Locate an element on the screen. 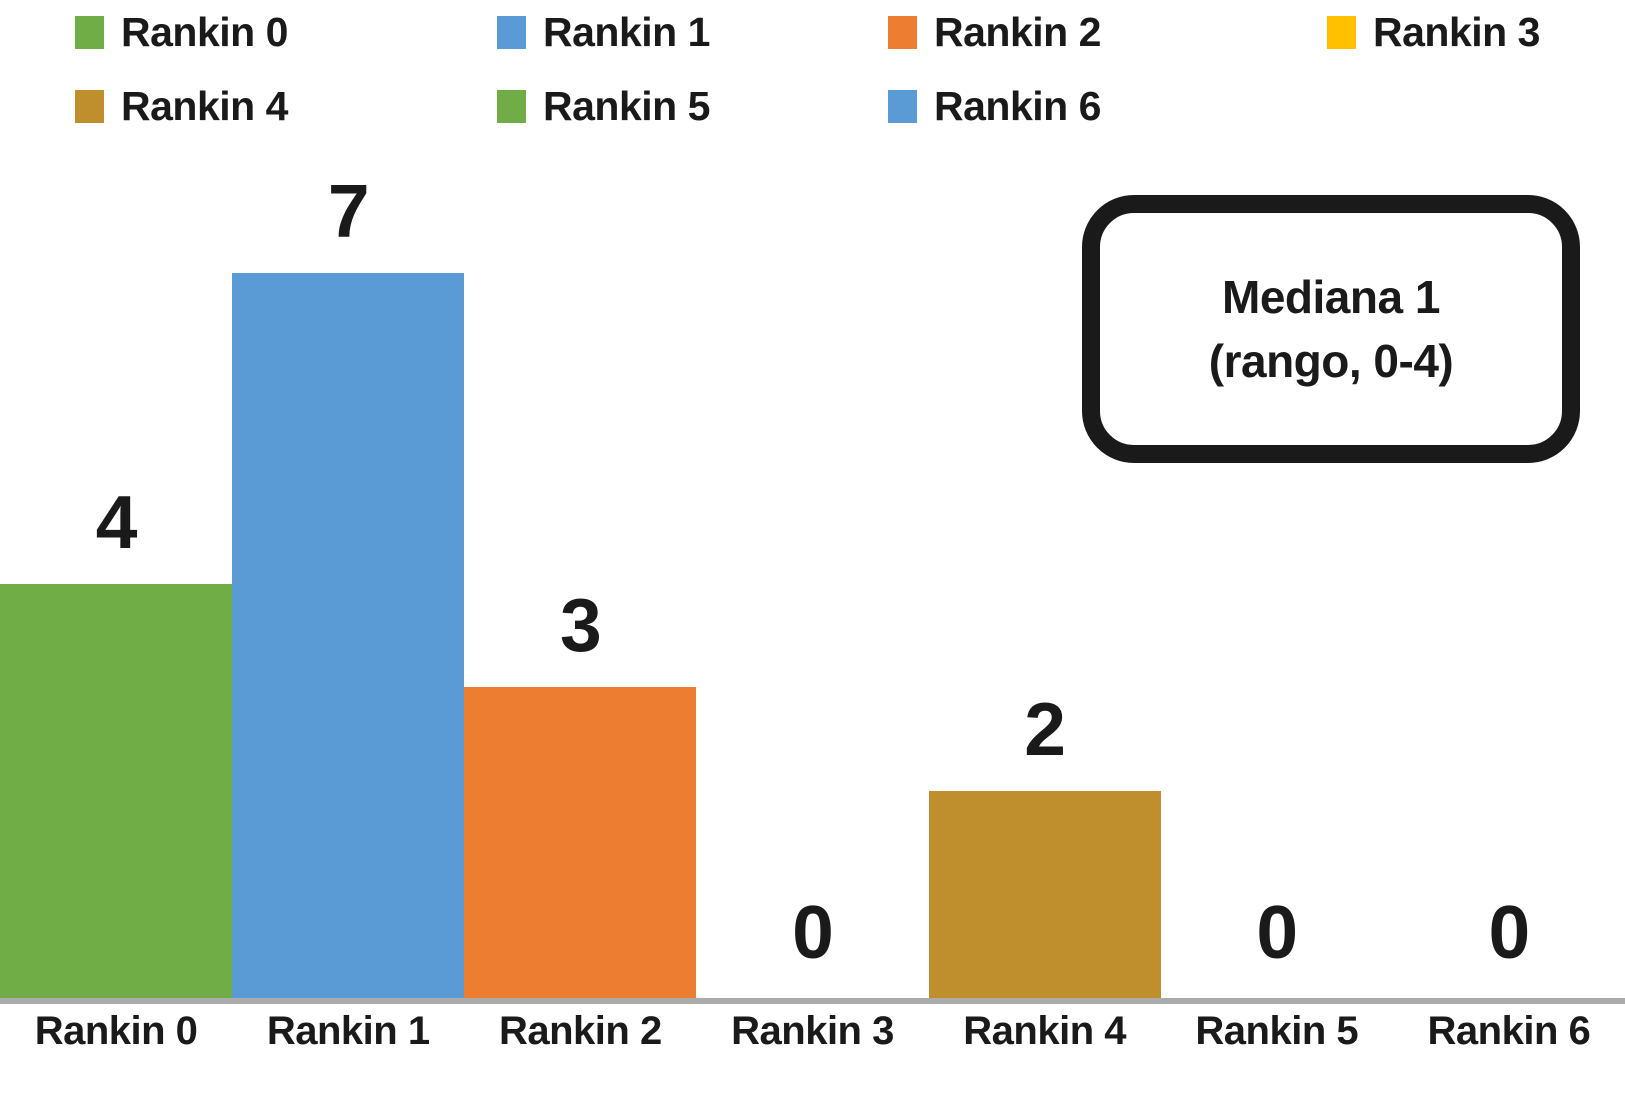 The height and width of the screenshot is (1093, 1625). median-annotation-box: Mediana 1 (rango, 0-4) is located at coordinates (1331, 329).